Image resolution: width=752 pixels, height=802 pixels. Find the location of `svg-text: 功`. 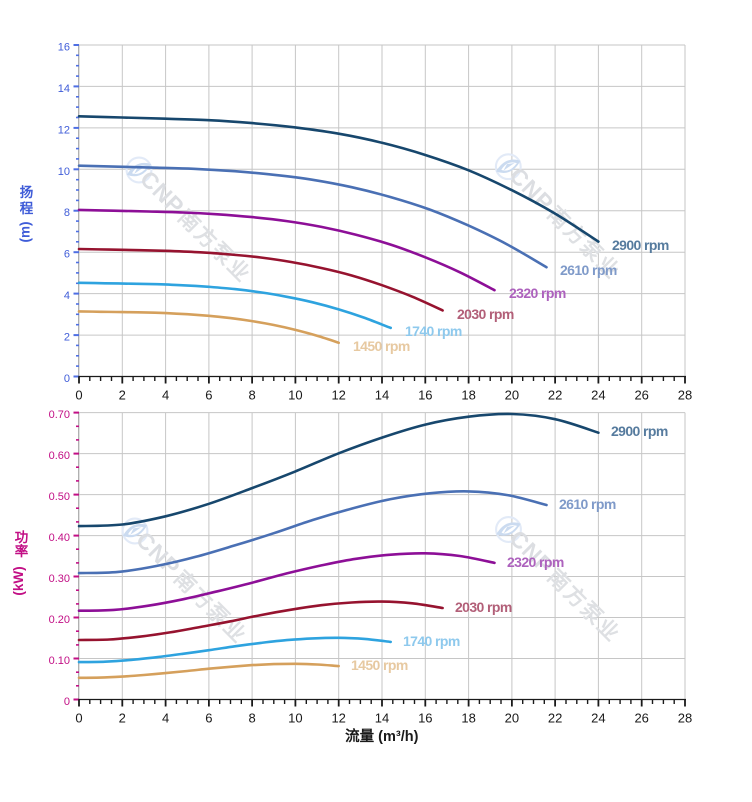

svg-text: 功 is located at coordinates (22, 537).